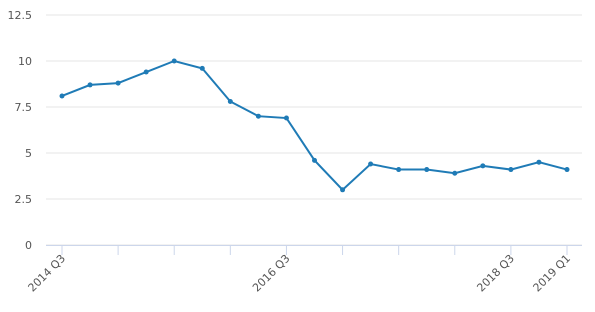 The image size is (595, 312). I want to click on x-tick-label: 2019 Q1, so click(552, 273).